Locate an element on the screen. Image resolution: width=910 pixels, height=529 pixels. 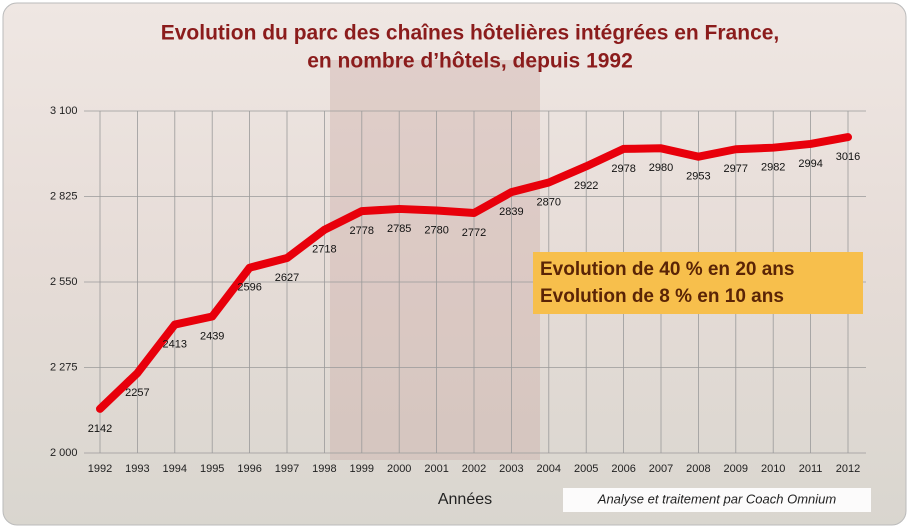
x-tick-label: 1998 is located at coordinates (324, 469).